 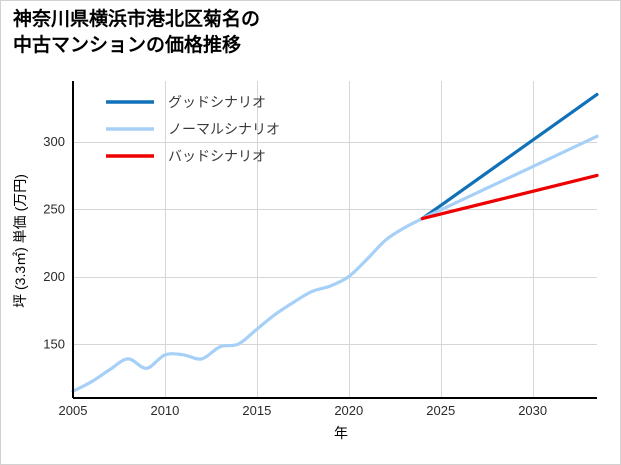 What do you see at coordinates (137, 32) in the screenshot?
I see `page-title: 神奈川県横浜市港北区菊名の 中古マンションの価格推移` at bounding box center [137, 32].